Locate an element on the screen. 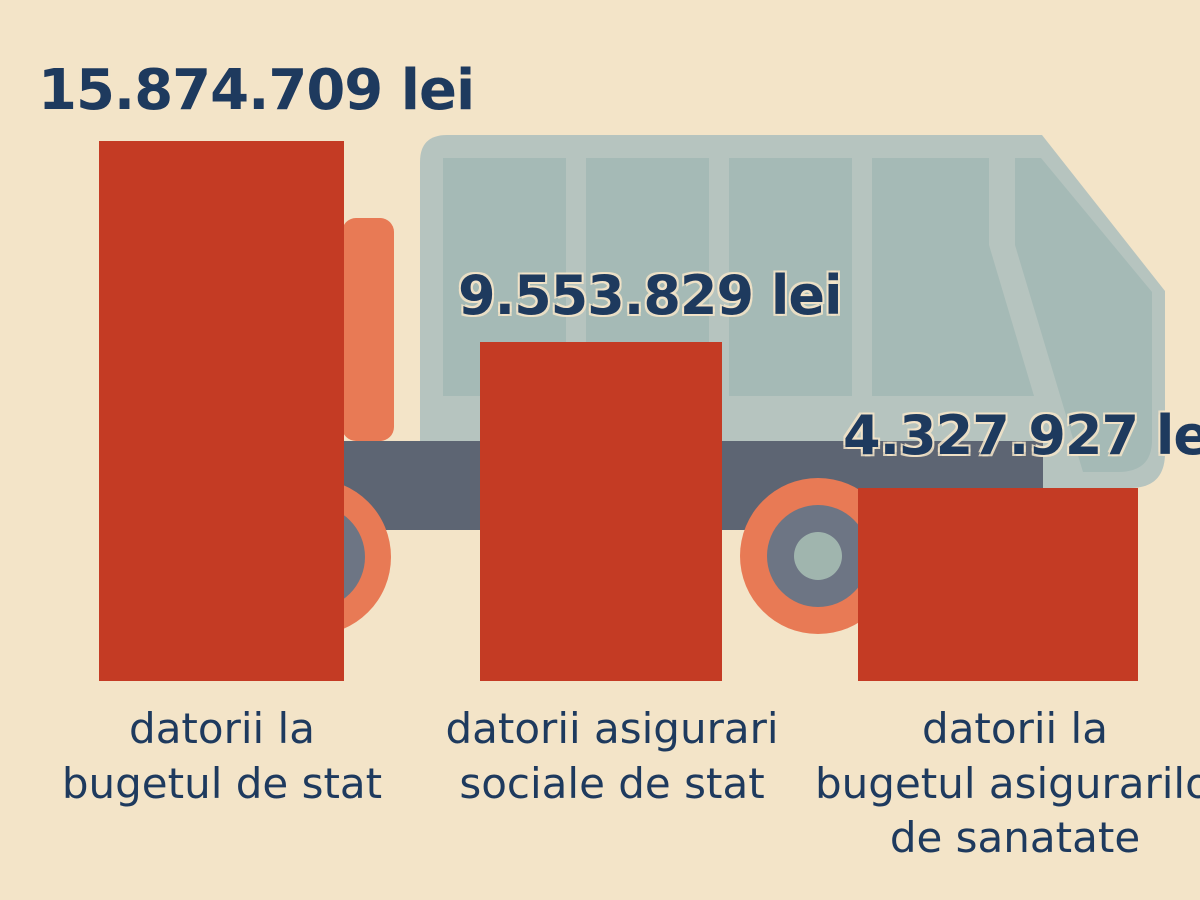  bar-datorii-asigurari-sociale is located at coordinates (601, 511).